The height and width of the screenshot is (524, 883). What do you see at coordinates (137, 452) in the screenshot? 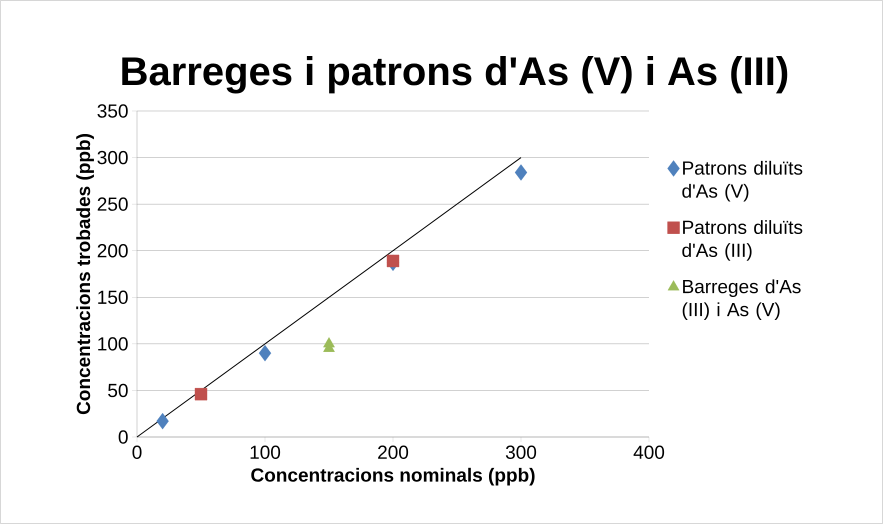
I see `x-tick-label: 0` at bounding box center [137, 452].